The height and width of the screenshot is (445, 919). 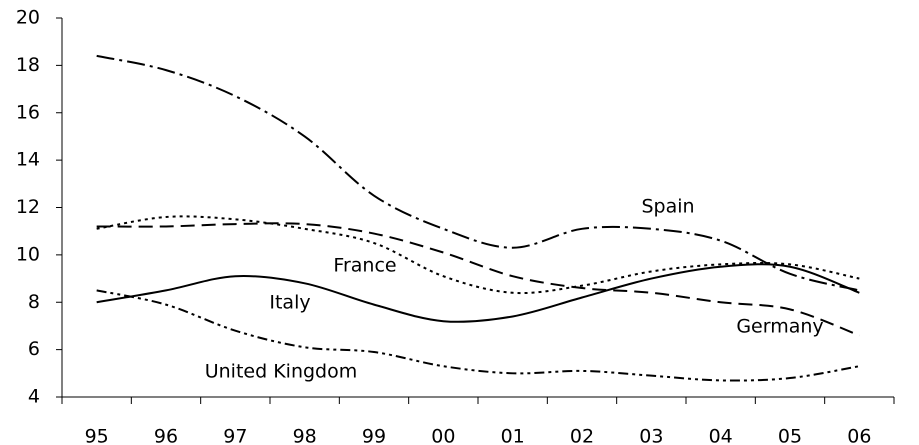 I want to click on x-tick-label: 04, so click(x=721, y=435).